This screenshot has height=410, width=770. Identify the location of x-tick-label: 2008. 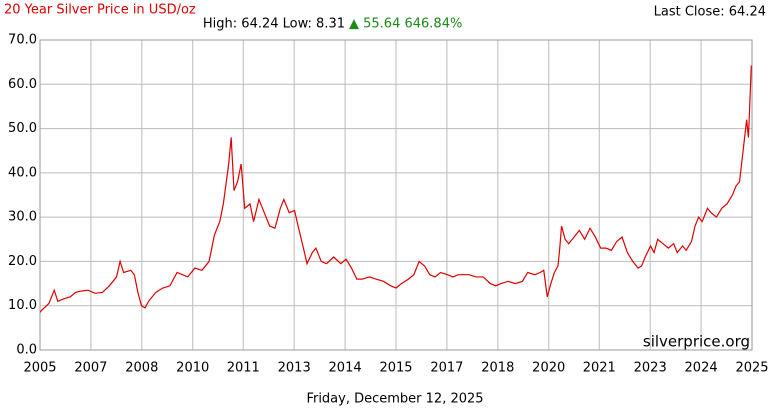
(141, 368).